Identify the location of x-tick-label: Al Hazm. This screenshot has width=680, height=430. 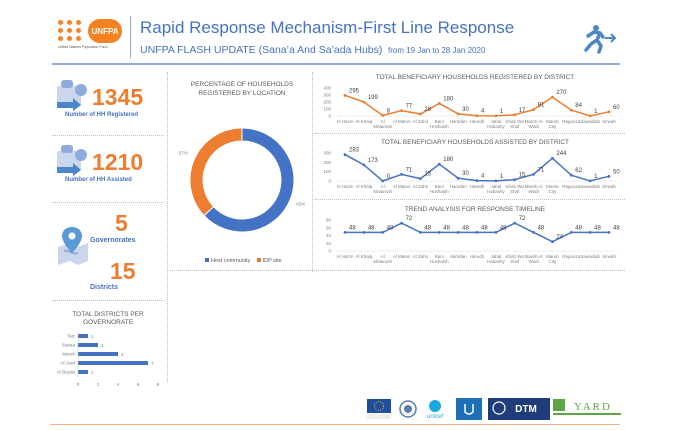
(344, 121).